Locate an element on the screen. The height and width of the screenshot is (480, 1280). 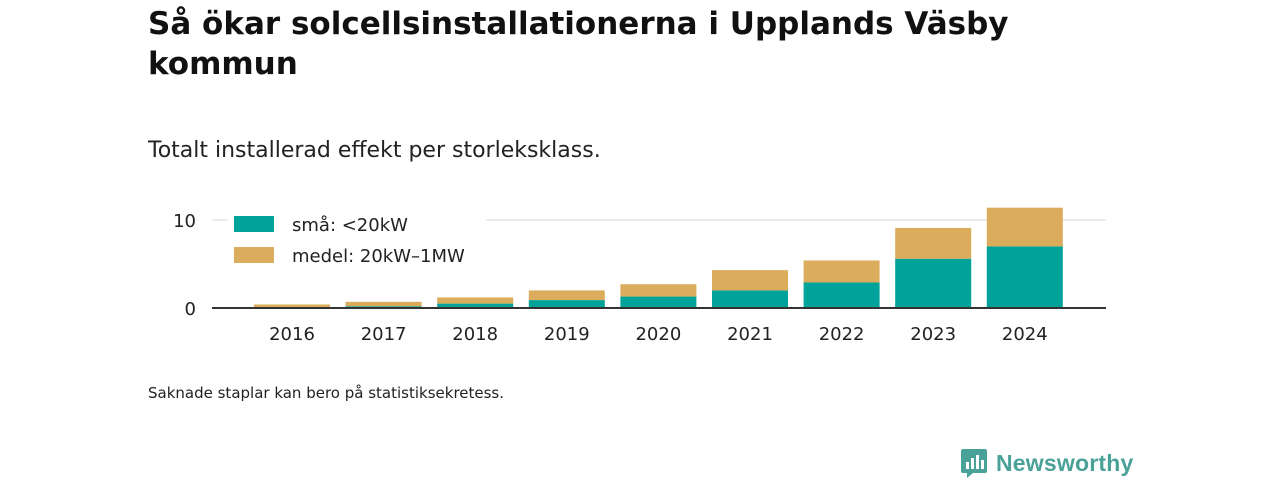
x-tick-label: 2022 is located at coordinates (842, 334).